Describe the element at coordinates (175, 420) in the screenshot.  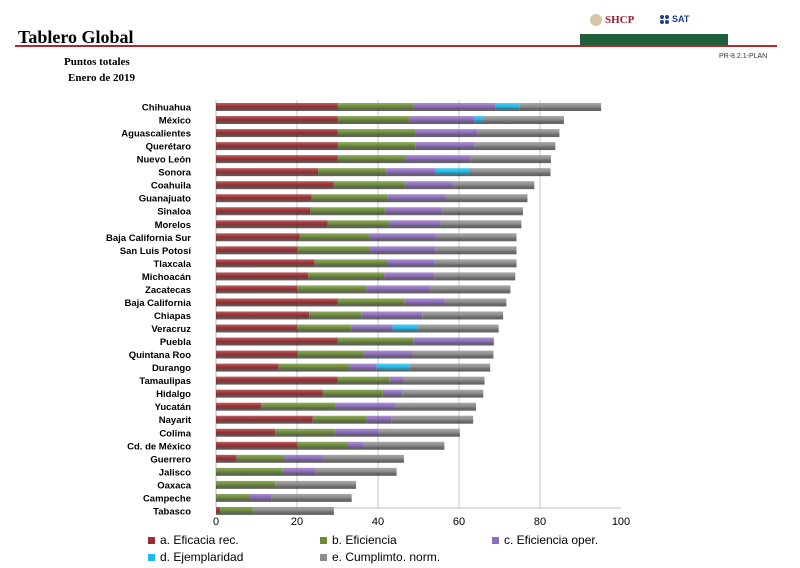
I see `category-label: Nayarit` at that location.